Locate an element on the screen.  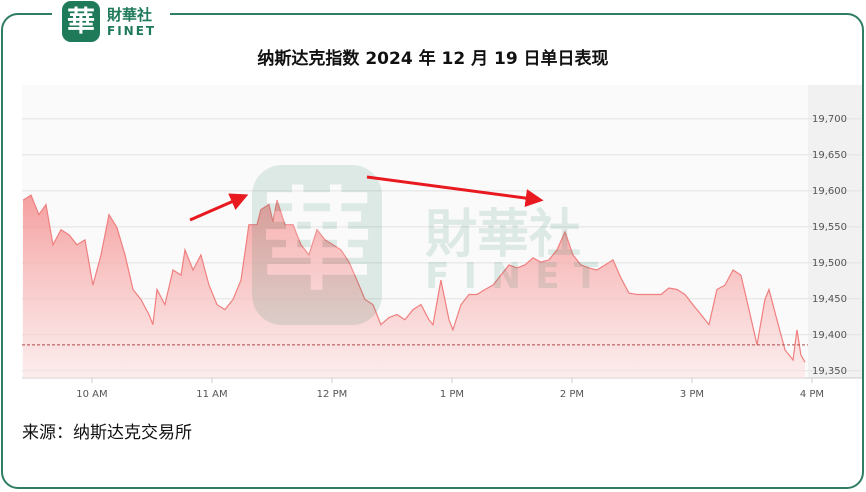
x-tick-label: 2 PM is located at coordinates (572, 394).